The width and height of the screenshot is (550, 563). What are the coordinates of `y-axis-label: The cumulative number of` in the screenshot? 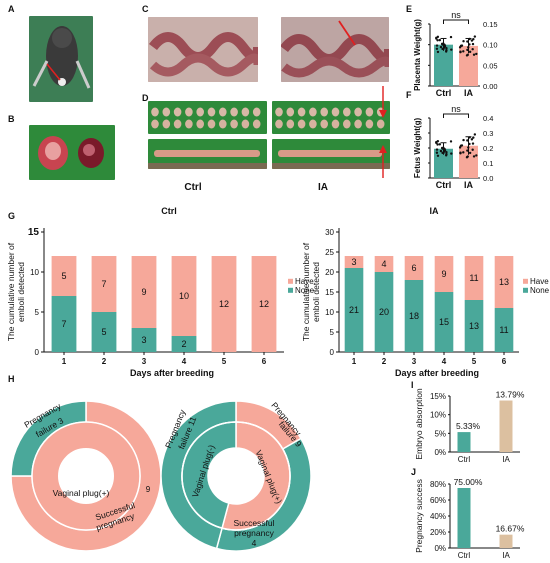 It's located at (306, 291).